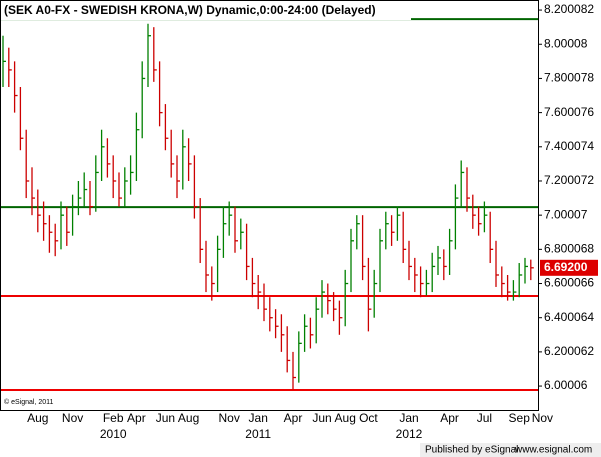  I want to click on y-tick-label: 8.200082, so click(569, 9).